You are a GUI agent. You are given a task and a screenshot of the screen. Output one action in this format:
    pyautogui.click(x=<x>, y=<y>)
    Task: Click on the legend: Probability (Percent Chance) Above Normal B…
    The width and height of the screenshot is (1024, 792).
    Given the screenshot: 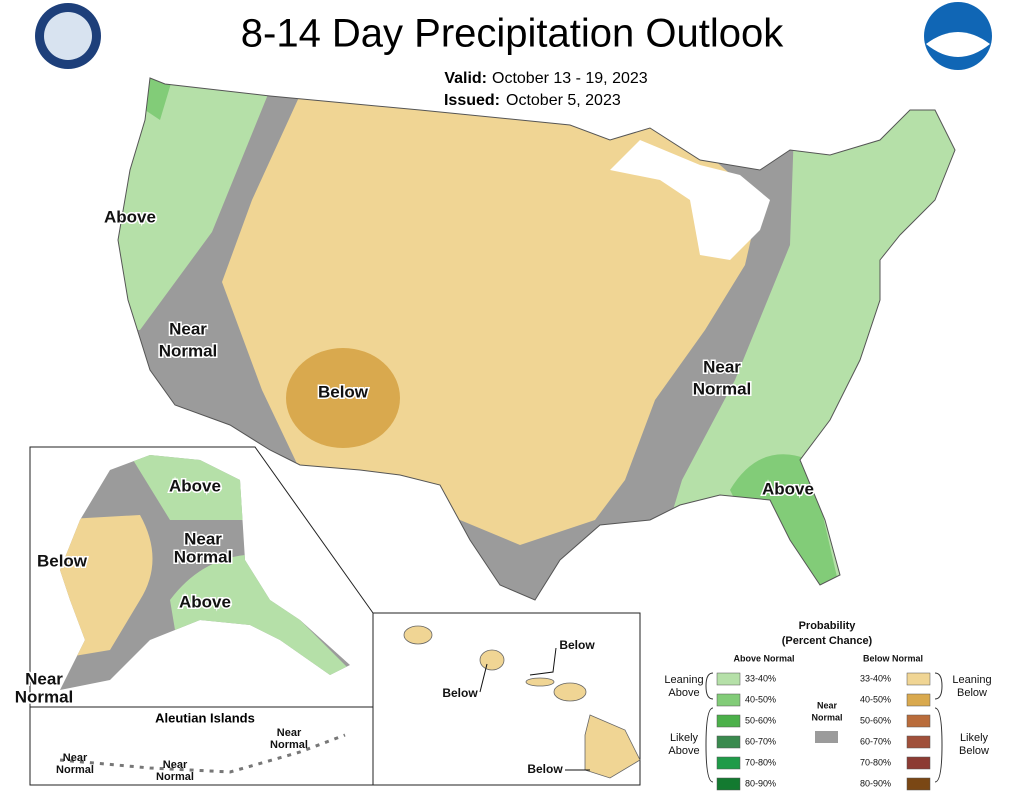 What is the action you would take?
    pyautogui.click(x=828, y=705)
    